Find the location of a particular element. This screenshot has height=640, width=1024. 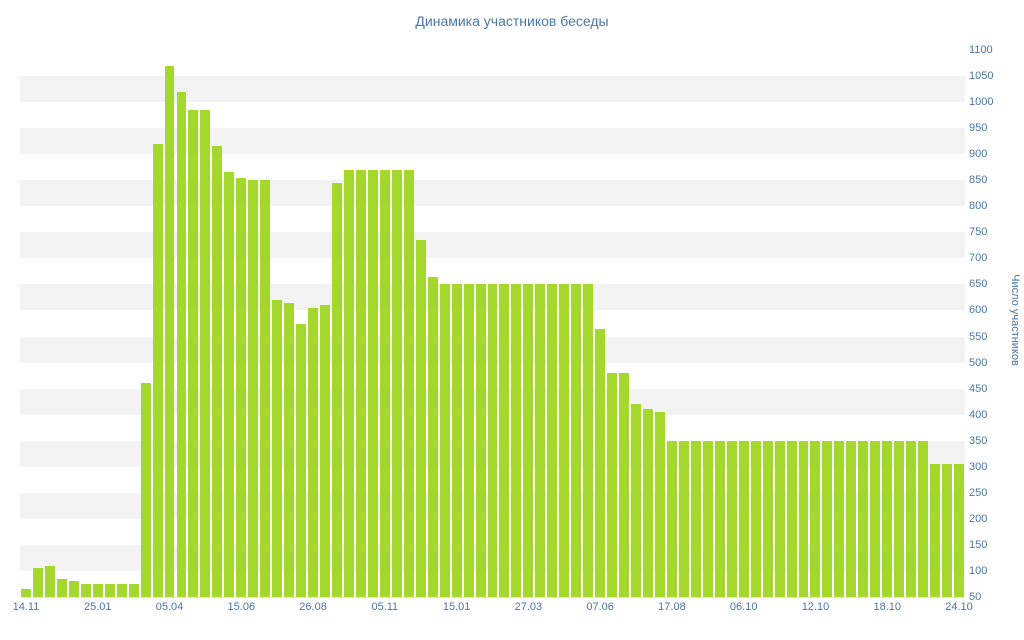

x-tick-label: 12.10 is located at coordinates (815, 607).